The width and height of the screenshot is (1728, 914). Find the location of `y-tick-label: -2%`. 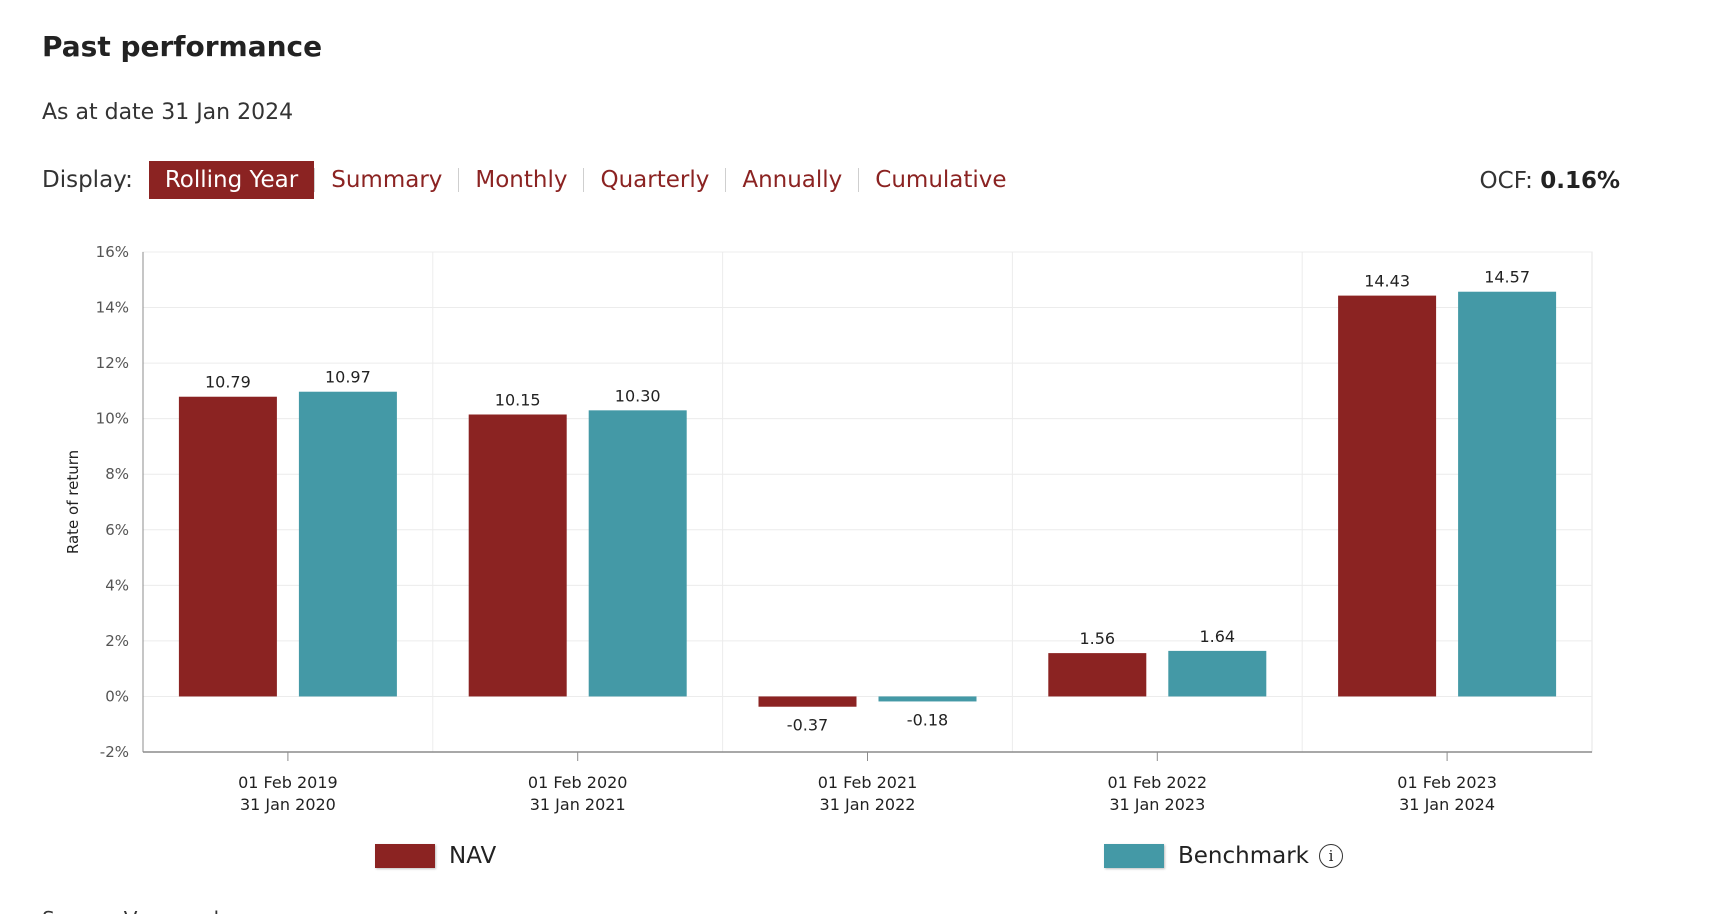

y-tick-label: -2% is located at coordinates (114, 752).